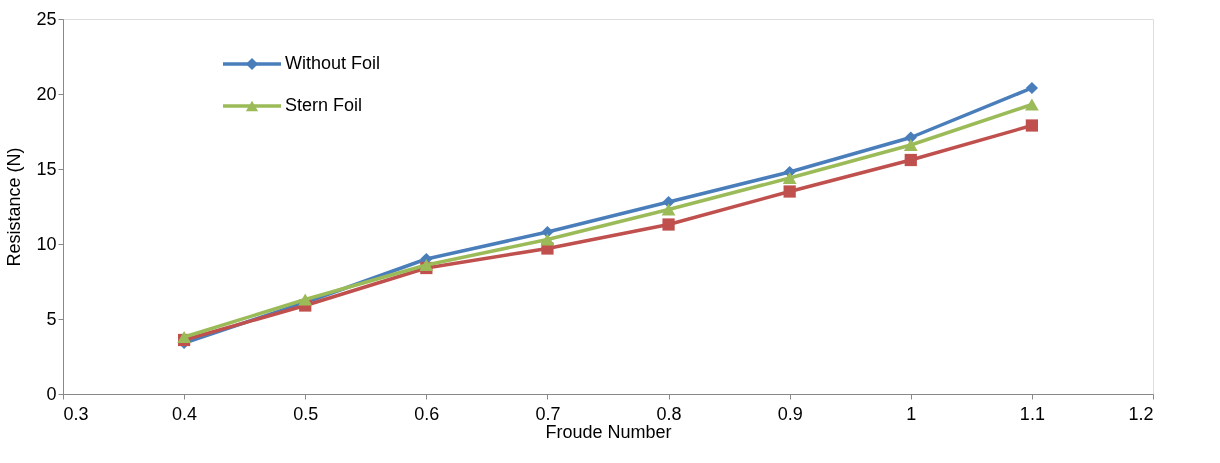  What do you see at coordinates (548, 413) in the screenshot?
I see `x-tick-label: 0.7` at bounding box center [548, 413].